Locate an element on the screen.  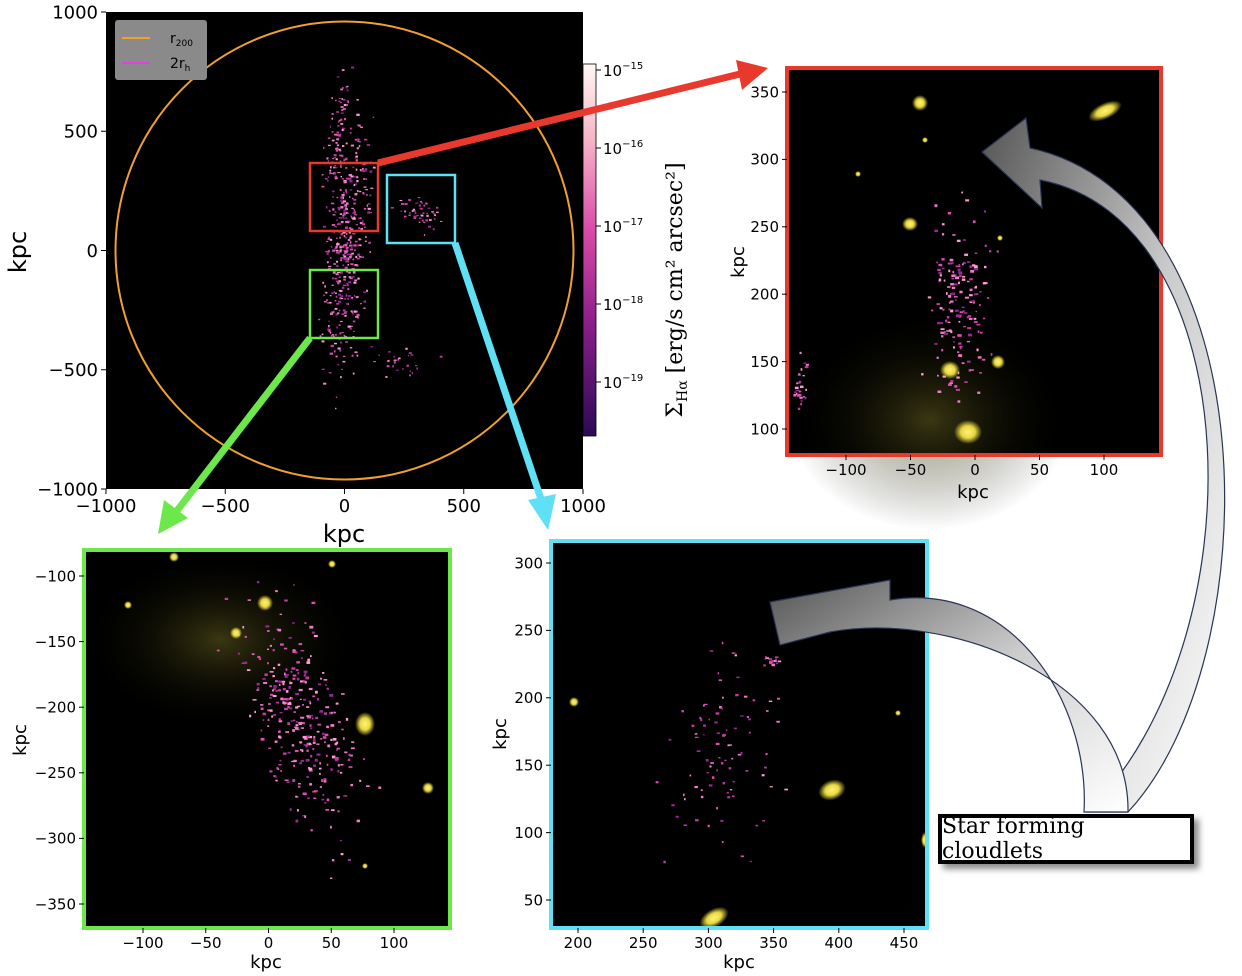
green-zoom-haze is located at coordinates (220, 640).